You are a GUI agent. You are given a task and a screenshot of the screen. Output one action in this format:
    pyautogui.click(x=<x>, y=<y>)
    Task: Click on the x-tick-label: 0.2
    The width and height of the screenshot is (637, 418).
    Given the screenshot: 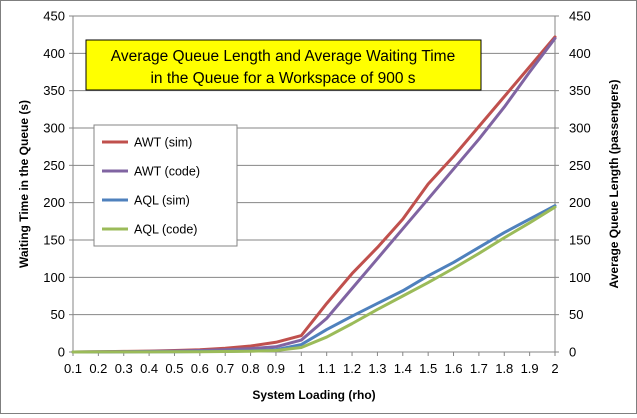 What is the action you would take?
    pyautogui.click(x=98, y=368)
    